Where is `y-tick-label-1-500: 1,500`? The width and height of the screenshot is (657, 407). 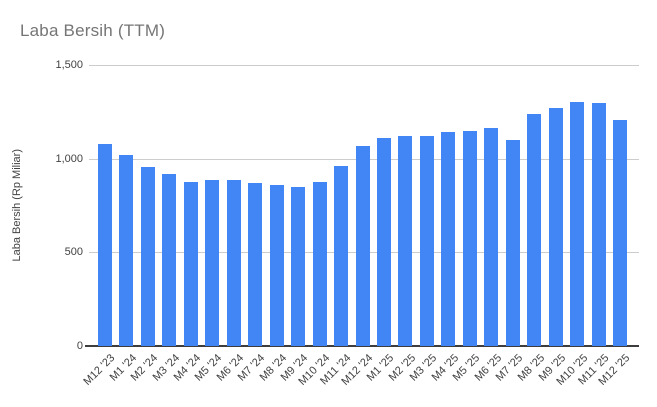
y-tick-label-1-500: 1,500 is located at coordinates (69, 65).